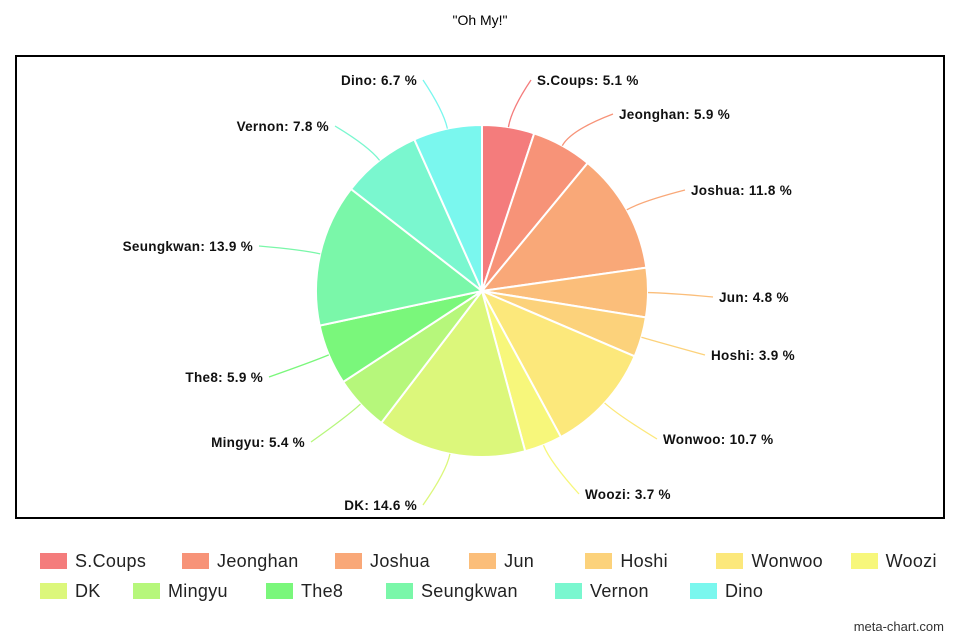  Describe the element at coordinates (628, 494) in the screenshot. I see `data-label: Woozi: 3.7 %` at that location.